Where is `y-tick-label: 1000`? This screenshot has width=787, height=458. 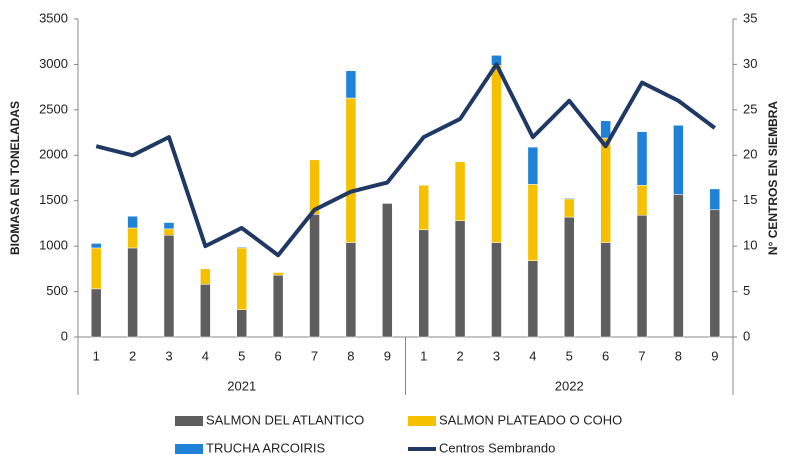
y-tick-label: 1000 is located at coordinates (53, 245).